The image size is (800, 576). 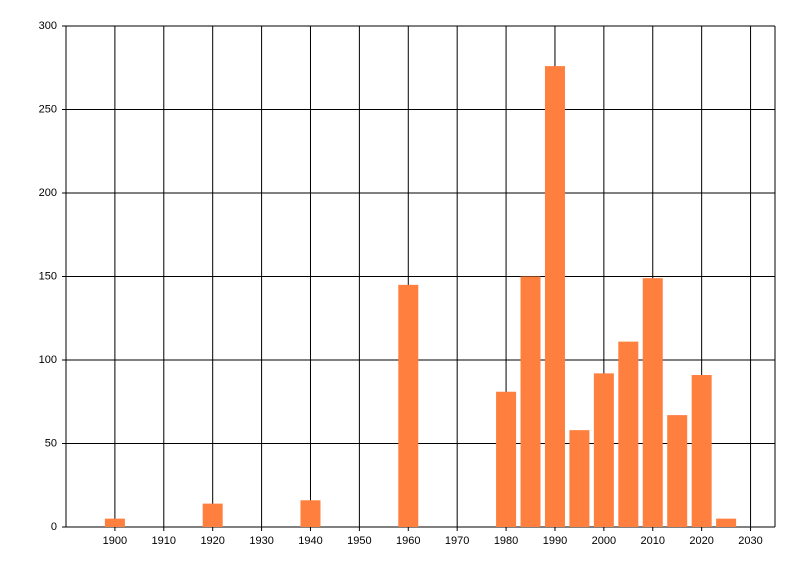 What do you see at coordinates (48, 276) in the screenshot?
I see `y-tick-label: 150` at bounding box center [48, 276].